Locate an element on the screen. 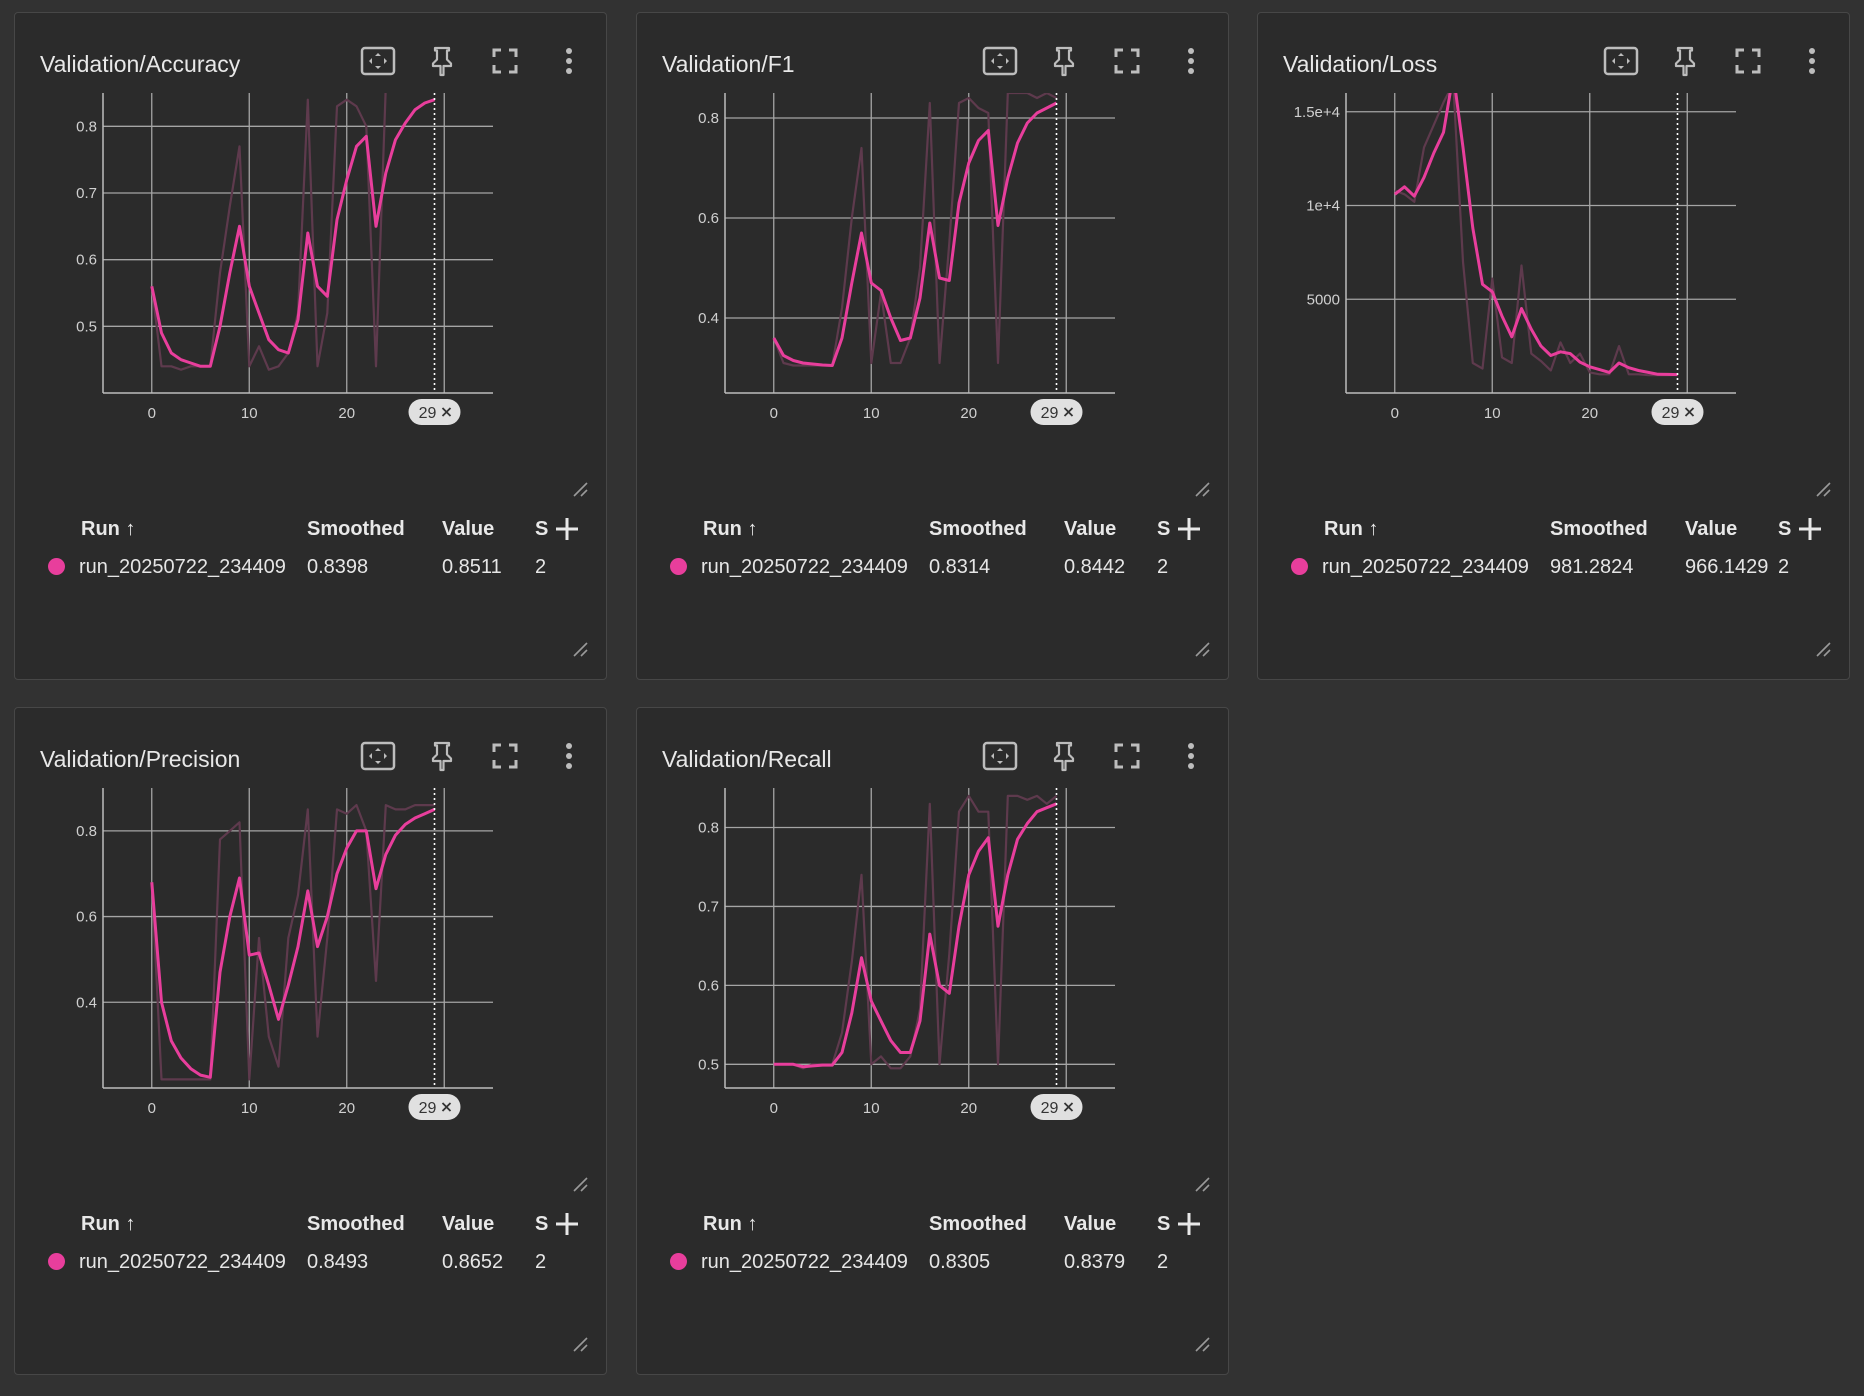  y-tick-label: 1.5e+4 is located at coordinates (1317, 112).